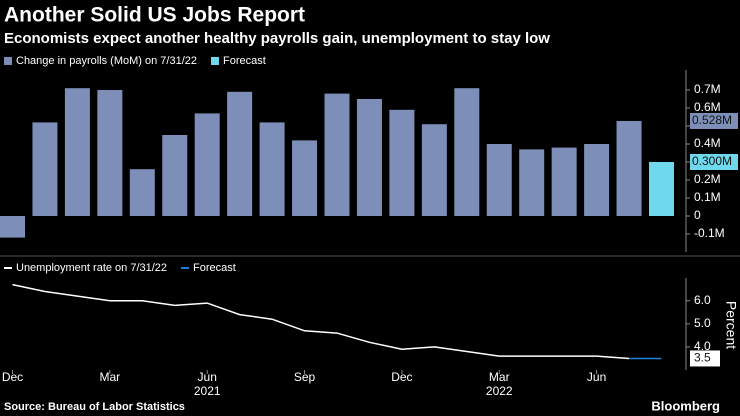 Image resolution: width=740 pixels, height=416 pixels. Describe the element at coordinates (697, 215) in the screenshot. I see `y-tick-label: 0` at that location.